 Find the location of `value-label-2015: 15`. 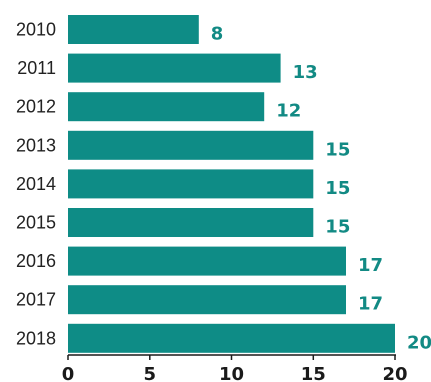

value-label-2015: 15 is located at coordinates (337, 227).